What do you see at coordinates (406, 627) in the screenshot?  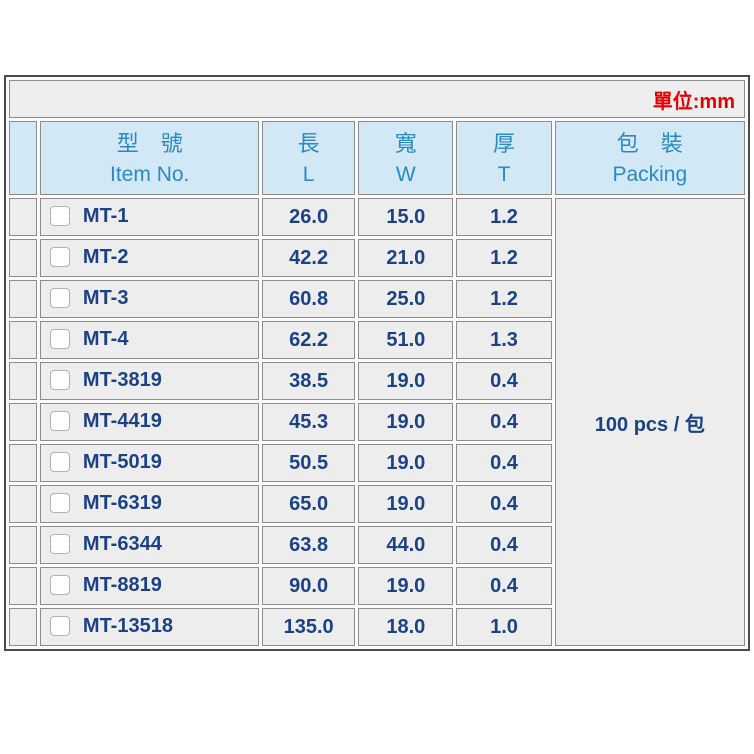 I see `width-value: 18.0` at bounding box center [406, 627].